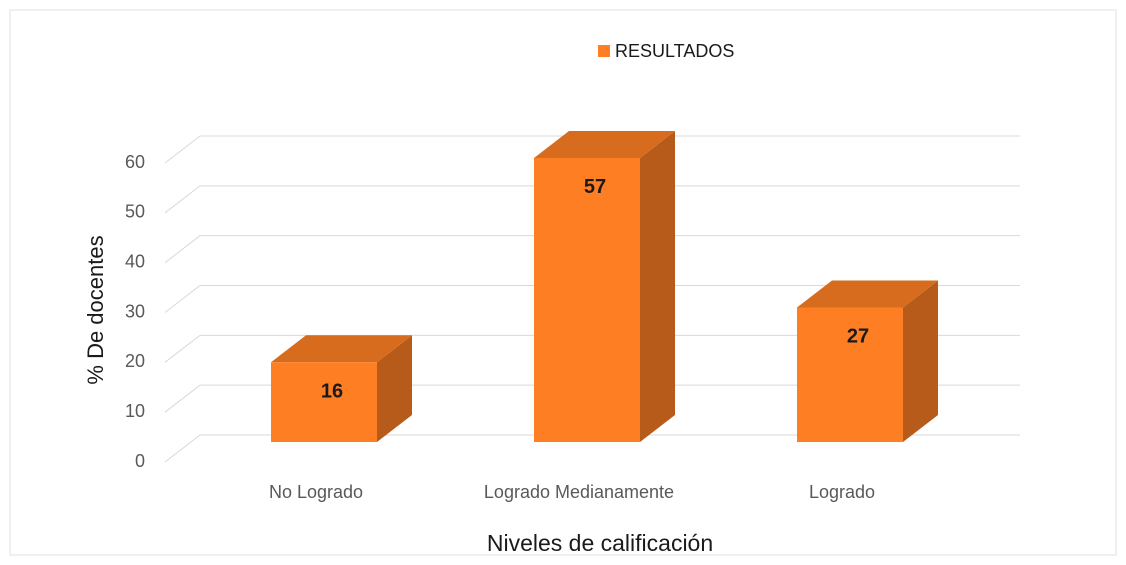  I want to click on x-axis-title: Niveles de calificación, so click(600, 543).